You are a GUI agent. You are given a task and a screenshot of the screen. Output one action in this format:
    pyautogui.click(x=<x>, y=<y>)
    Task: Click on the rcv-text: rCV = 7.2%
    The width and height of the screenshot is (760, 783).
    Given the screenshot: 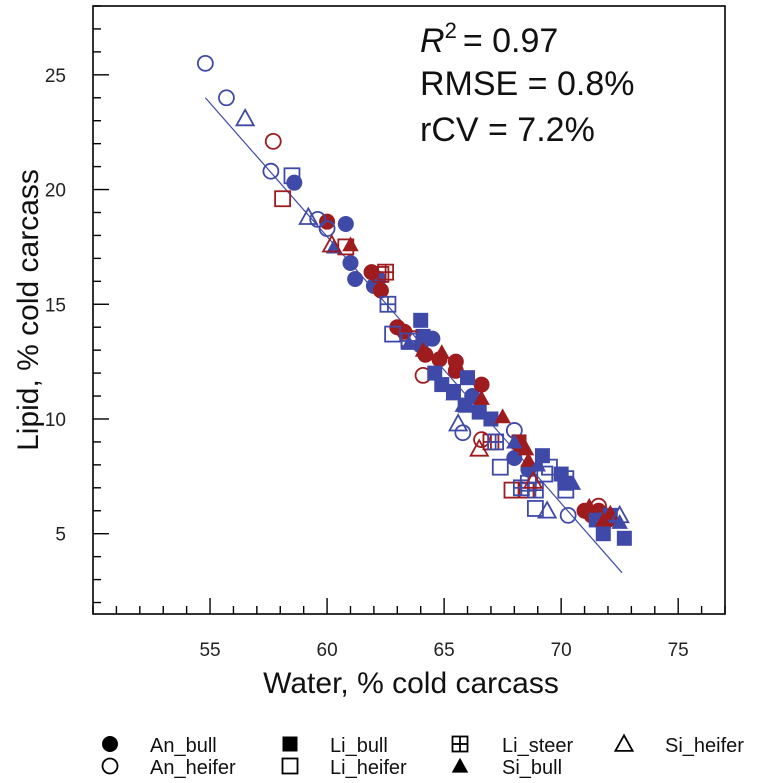 What is the action you would take?
    pyautogui.click(x=507, y=130)
    